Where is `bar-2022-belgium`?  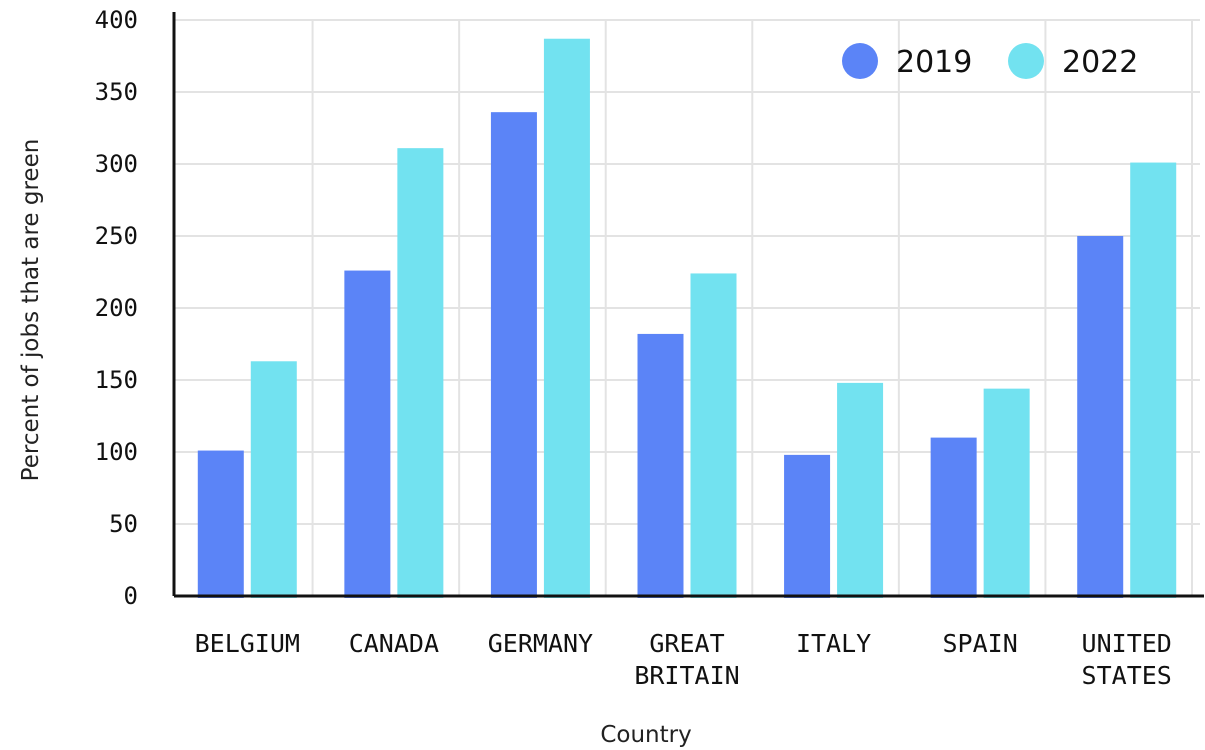 bar-2022-belgium is located at coordinates (273, 479).